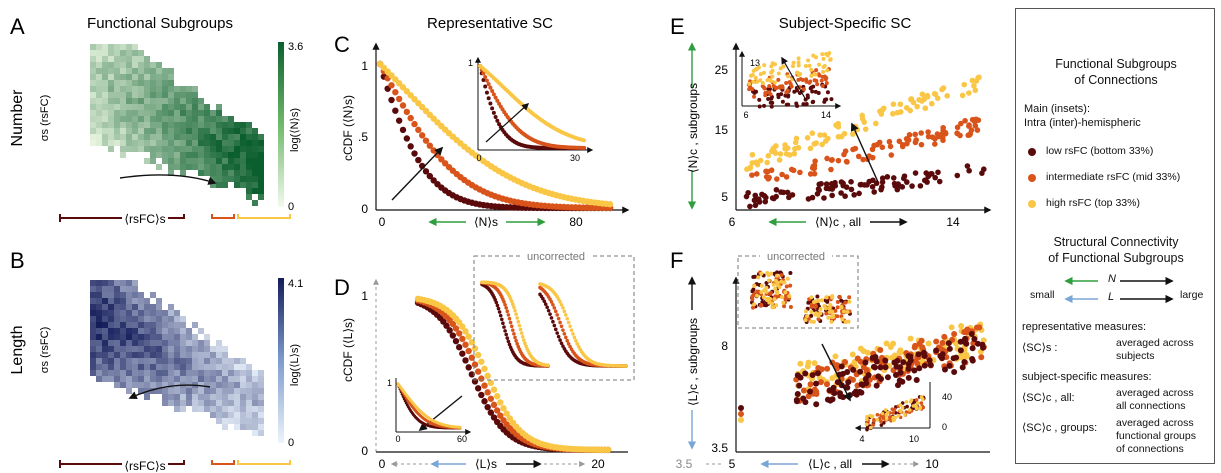 The width and height of the screenshot is (1221, 473). What do you see at coordinates (1116, 258) in the screenshot?
I see `legend-sc-title-2: of Functional Subgroups` at bounding box center [1116, 258].